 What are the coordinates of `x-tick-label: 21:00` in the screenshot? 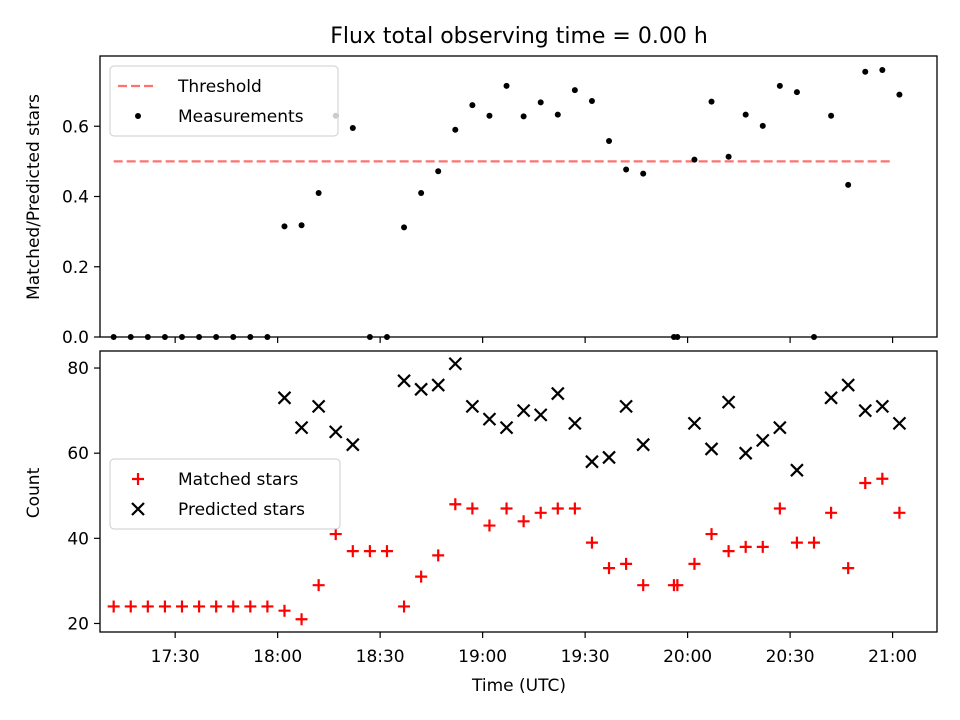 It's located at (892, 657).